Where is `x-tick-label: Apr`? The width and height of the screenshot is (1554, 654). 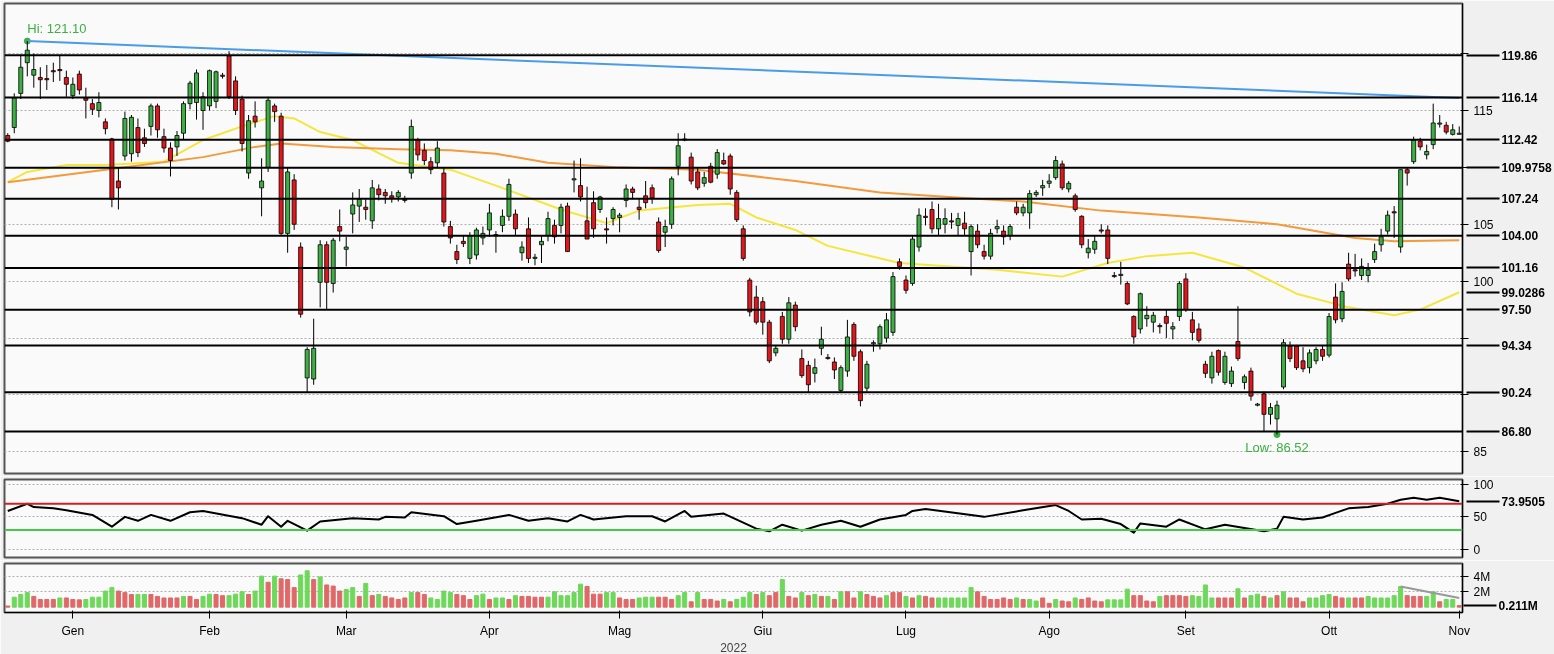
x-tick-label: Apr is located at coordinates (489, 630).